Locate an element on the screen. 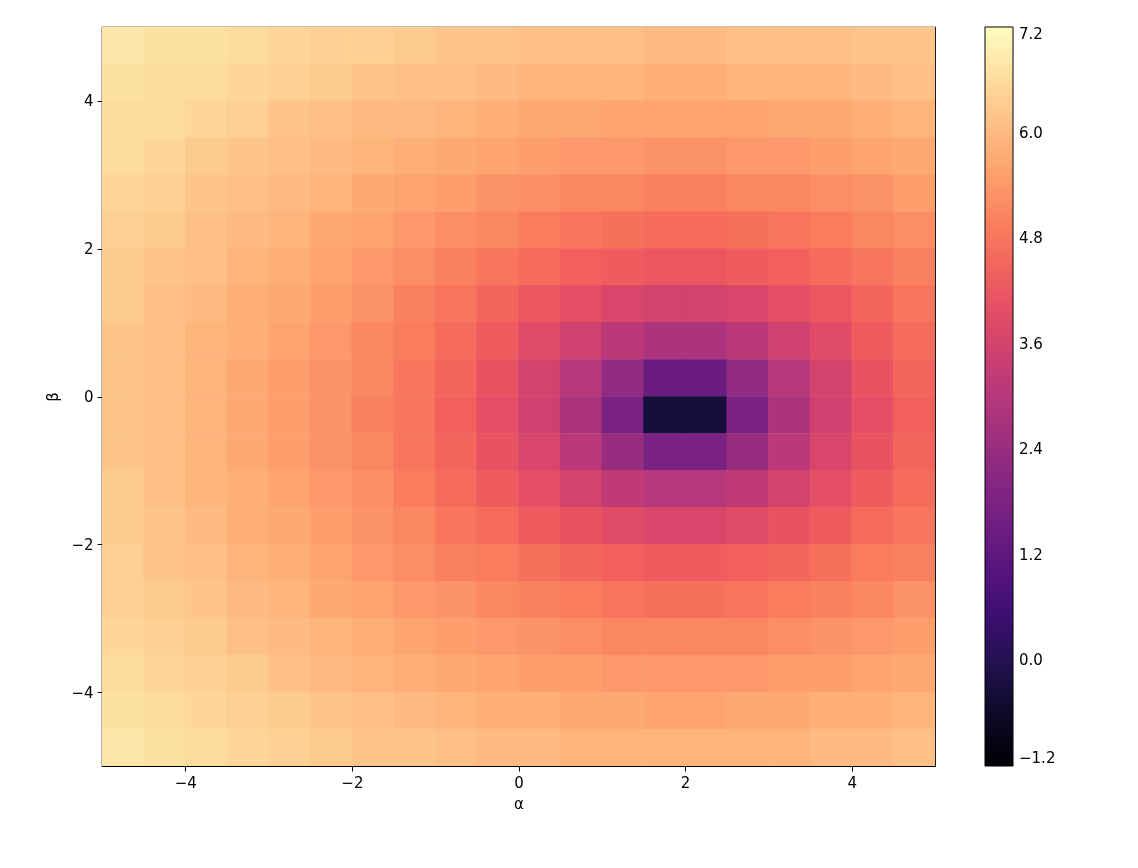  y-tick-label: −4 is located at coordinates (82, 692).